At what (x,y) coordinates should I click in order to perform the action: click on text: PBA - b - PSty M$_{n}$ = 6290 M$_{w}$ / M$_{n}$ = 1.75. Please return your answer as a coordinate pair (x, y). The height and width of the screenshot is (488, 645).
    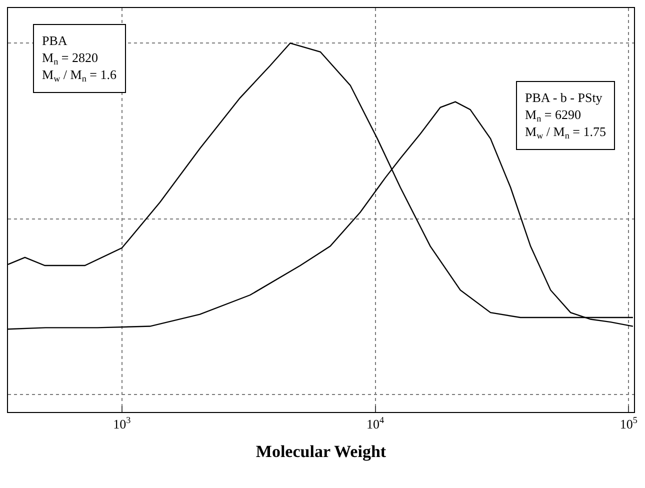
    Looking at the image, I should click on (565, 115).